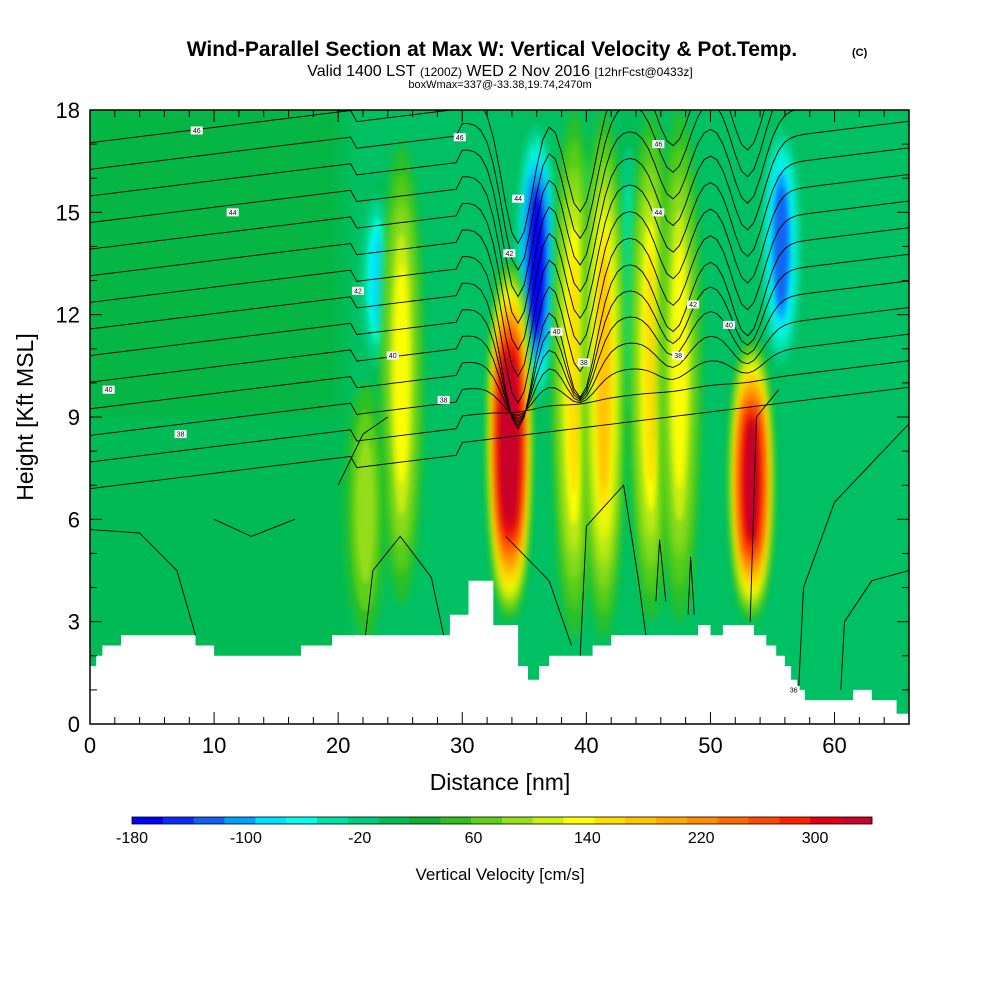 The height and width of the screenshot is (1000, 1000). Describe the element at coordinates (500, 782) in the screenshot. I see `x-axis-label: Distance [nm]` at that location.